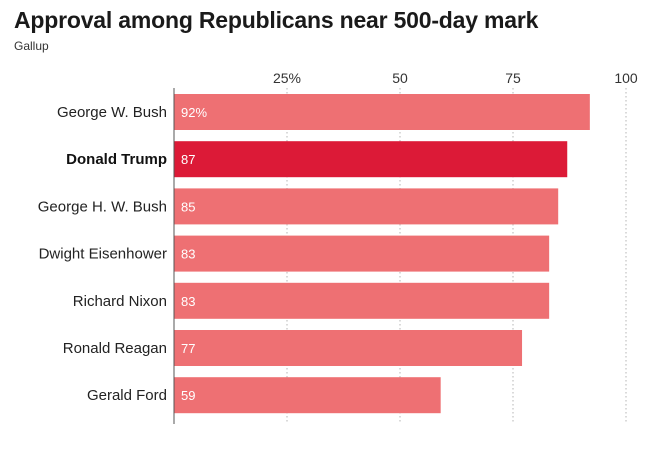  What do you see at coordinates (400, 78) in the screenshot?
I see `x-tick-label: 50` at bounding box center [400, 78].